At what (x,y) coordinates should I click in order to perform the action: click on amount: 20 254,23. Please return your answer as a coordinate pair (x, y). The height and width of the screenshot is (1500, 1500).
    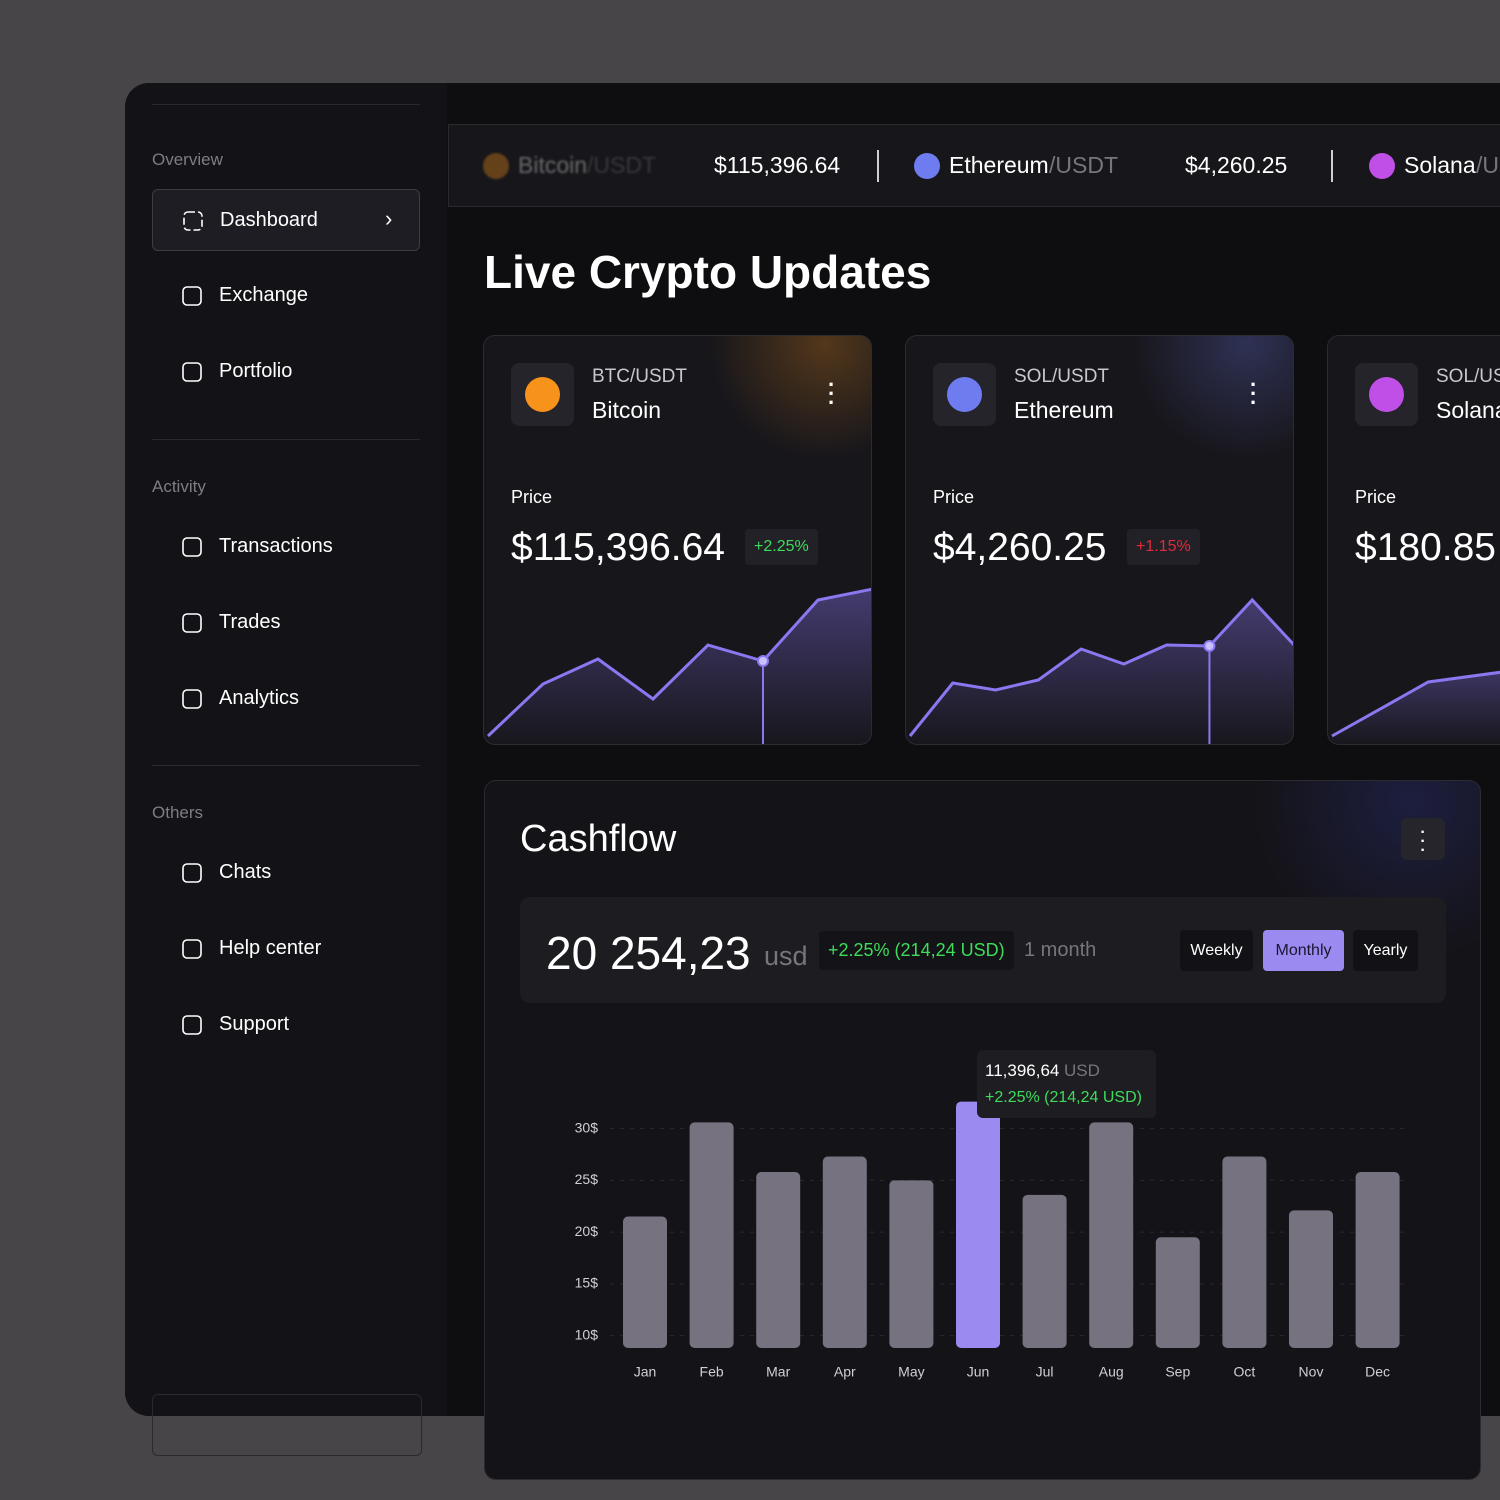
    Looking at the image, I should click on (648, 953).